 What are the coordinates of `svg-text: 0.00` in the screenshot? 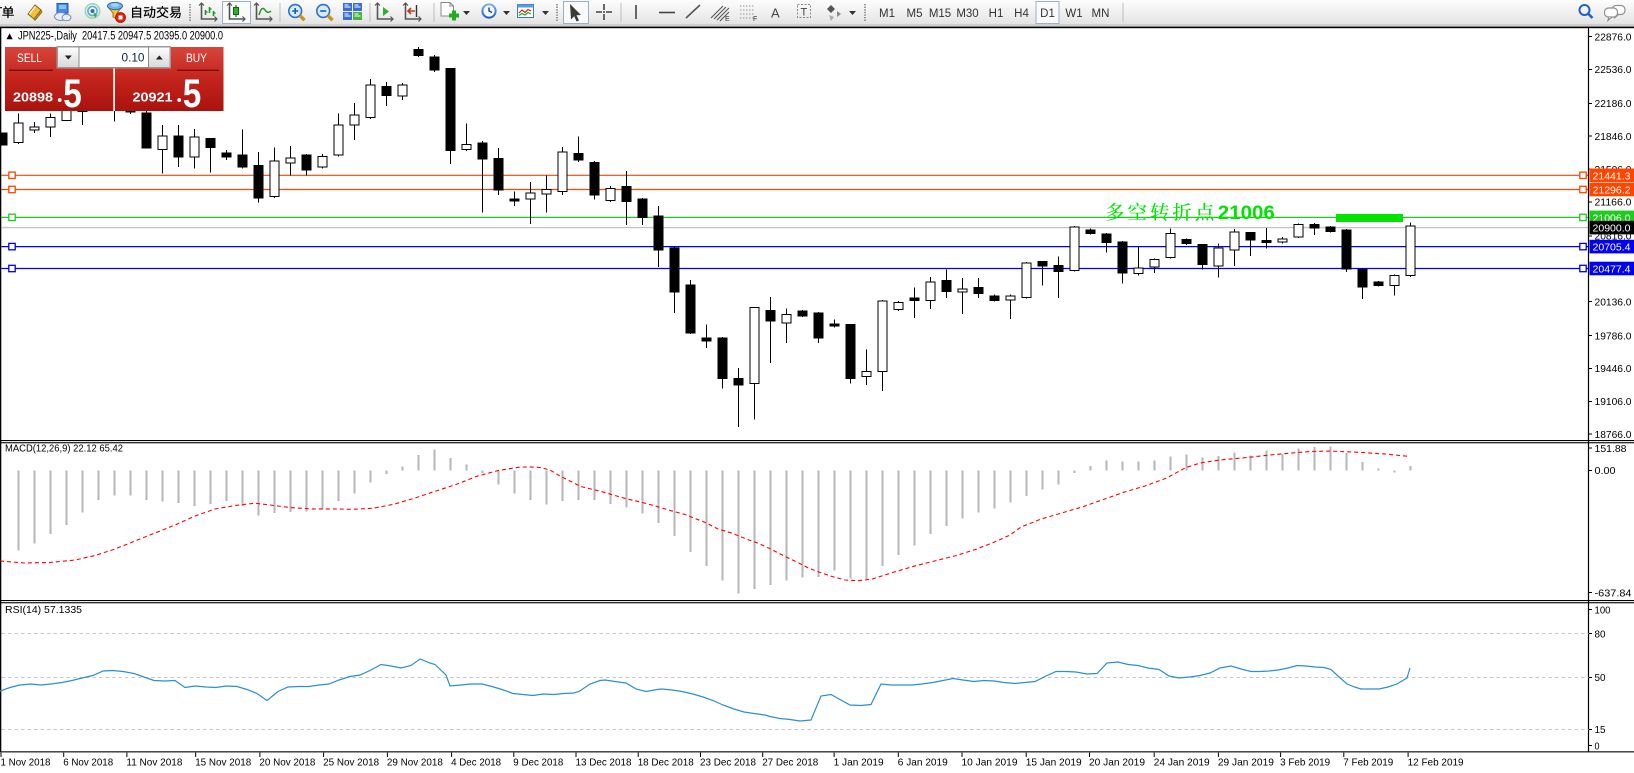 It's located at (1605, 471).